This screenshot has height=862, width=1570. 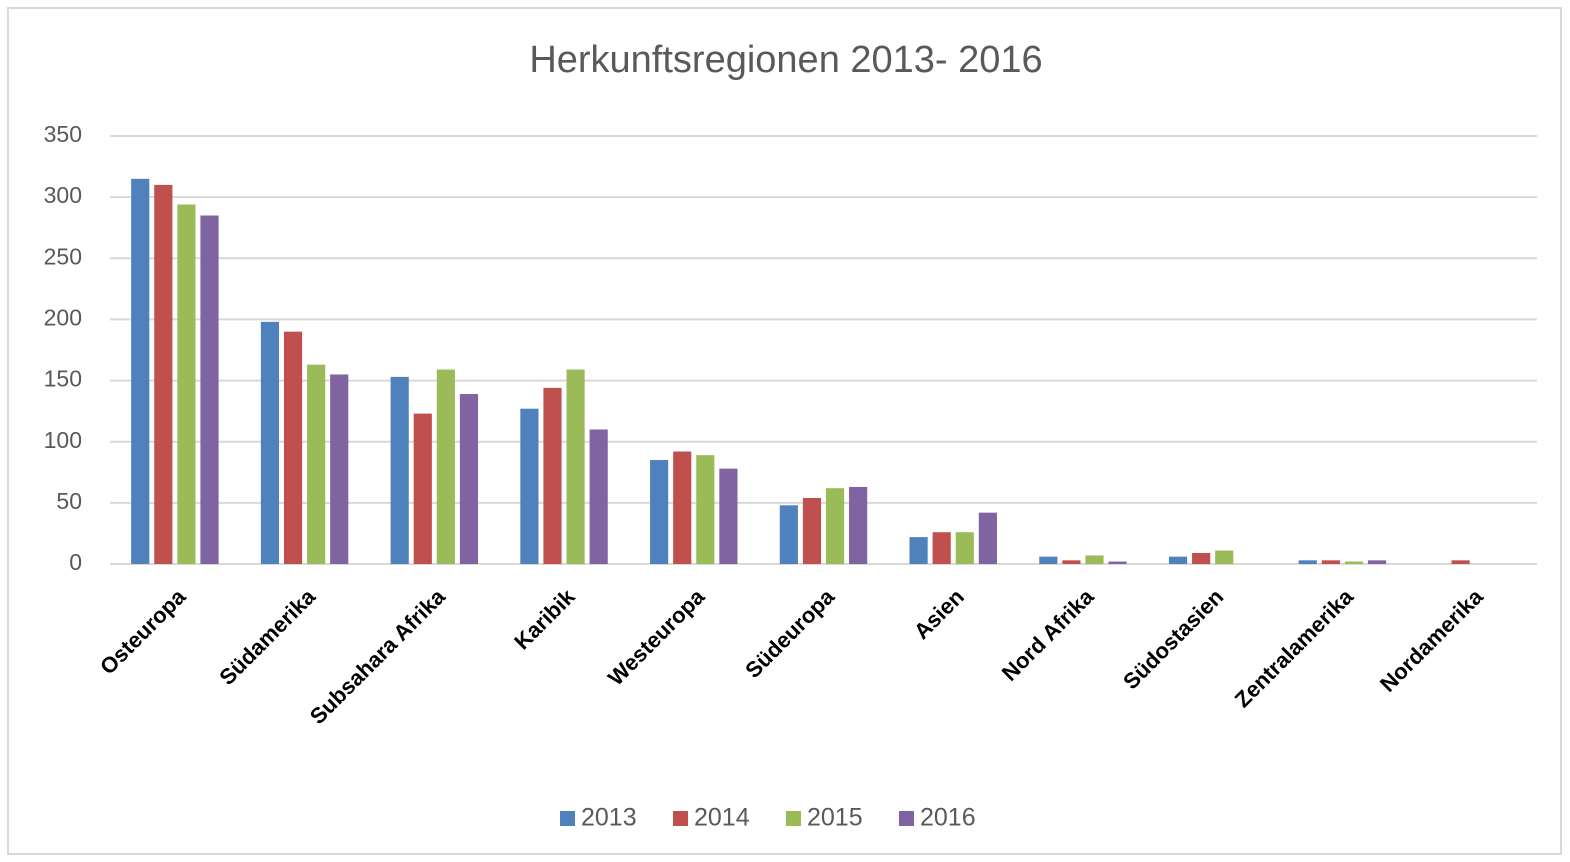 I want to click on legend-label: 2015, so click(x=835, y=818).